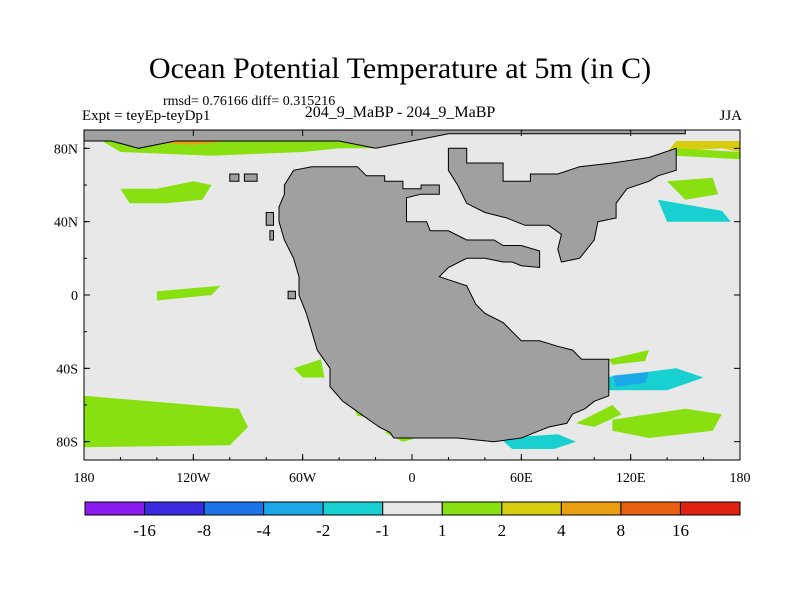 This screenshot has width=800, height=600. Describe the element at coordinates (303, 478) in the screenshot. I see `x-tick-label: 60W` at that location.